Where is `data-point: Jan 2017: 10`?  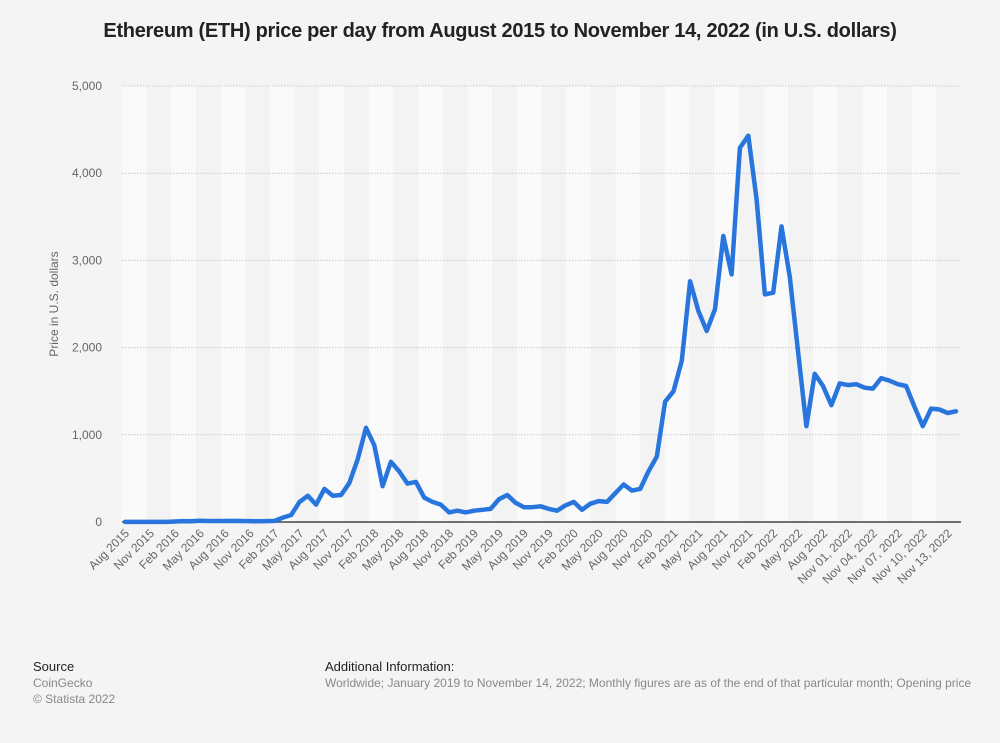
data-point: Jan 2017: 10 is located at coordinates (266, 521).